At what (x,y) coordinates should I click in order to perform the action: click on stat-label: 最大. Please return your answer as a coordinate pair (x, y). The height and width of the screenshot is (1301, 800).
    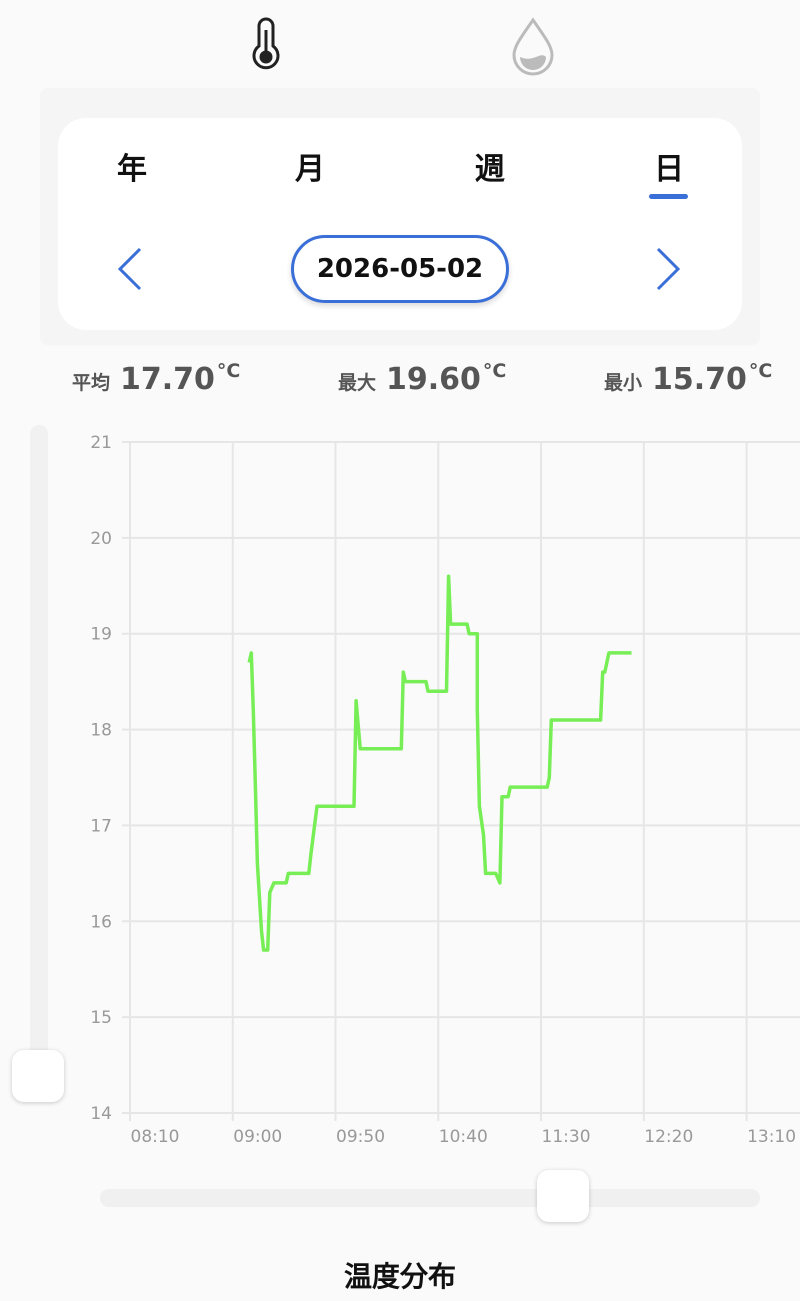
    Looking at the image, I should click on (357, 383).